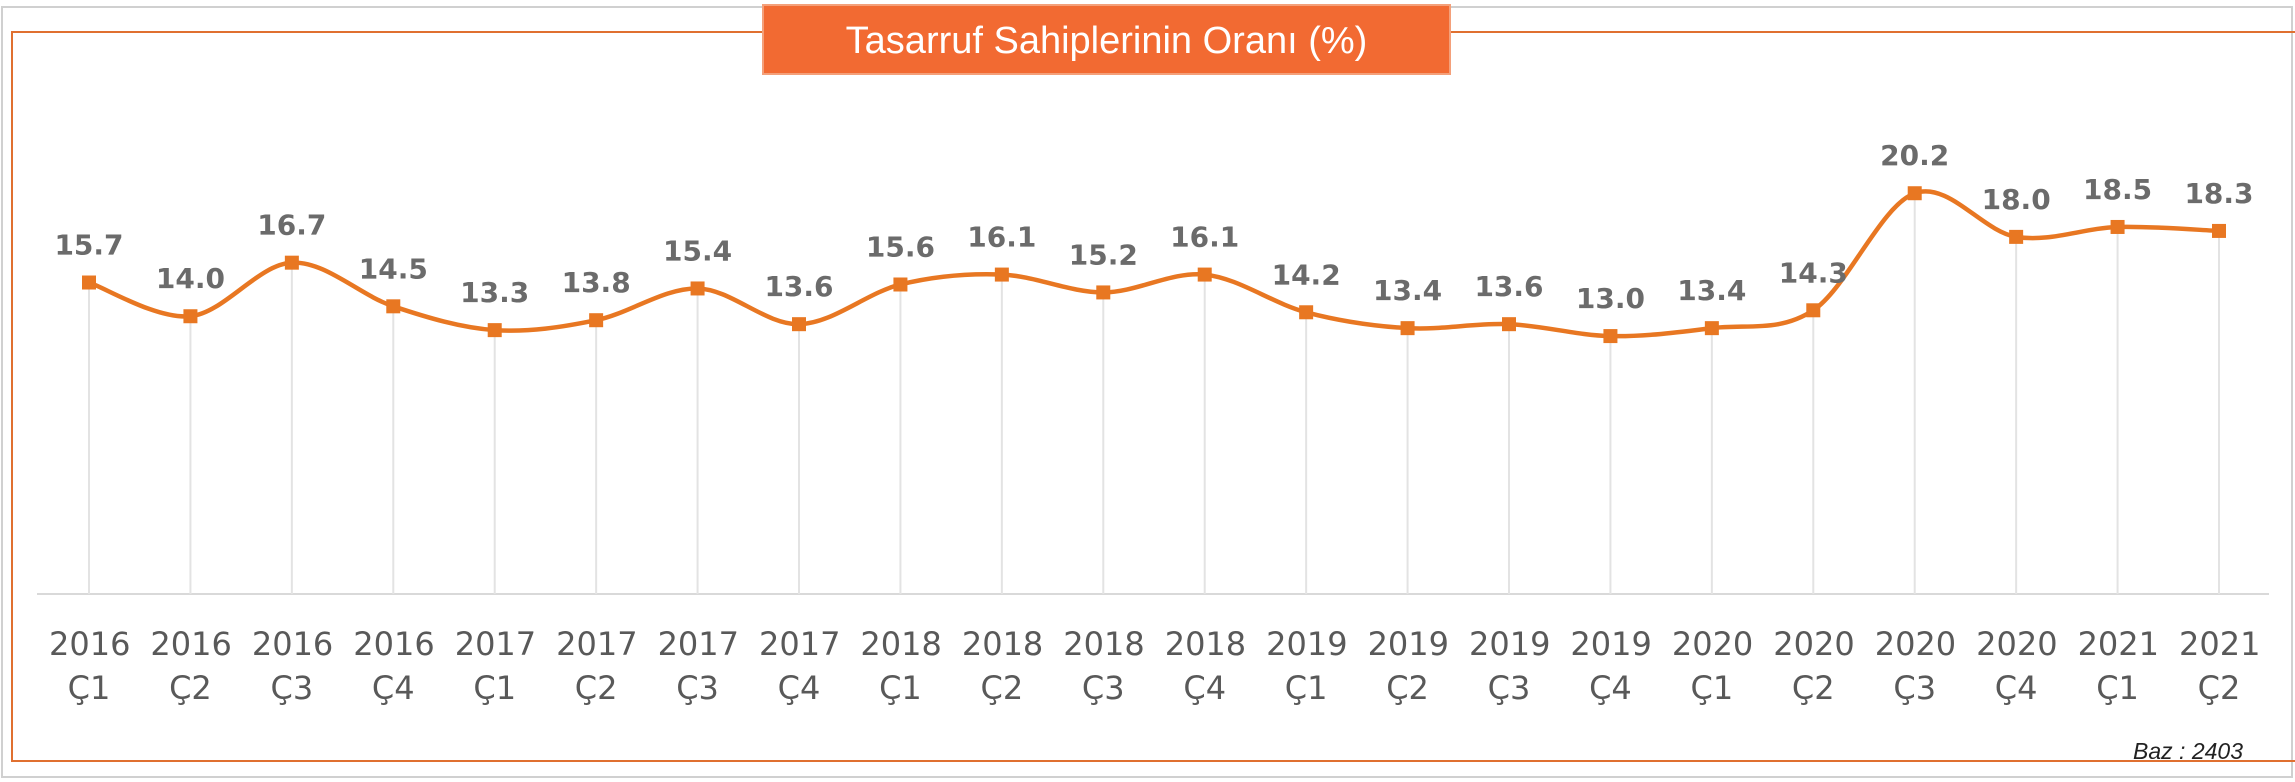 The image size is (2295, 782). What do you see at coordinates (1712, 666) in the screenshot?
I see `x-tick-label: 2020 Ç1` at bounding box center [1712, 666].